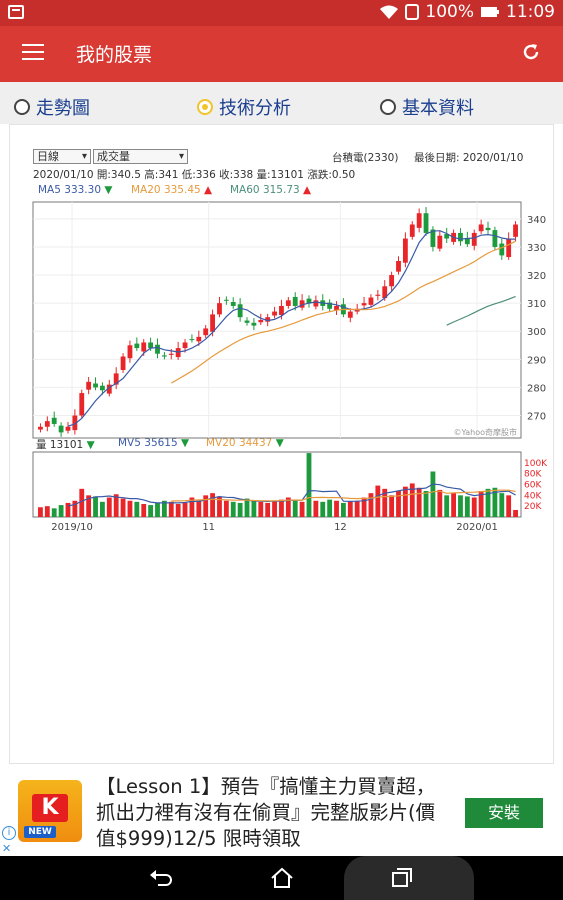  Describe the element at coordinates (72, 527) in the screenshot. I see `x-tick-label: 2019/10` at that location.